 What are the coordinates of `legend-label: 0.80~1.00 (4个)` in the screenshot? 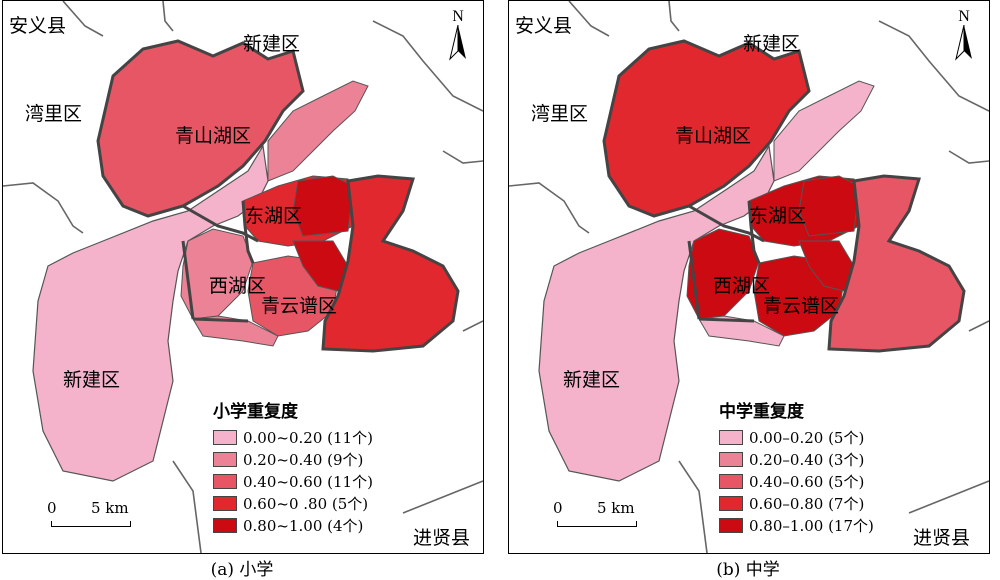 It's located at (303, 525).